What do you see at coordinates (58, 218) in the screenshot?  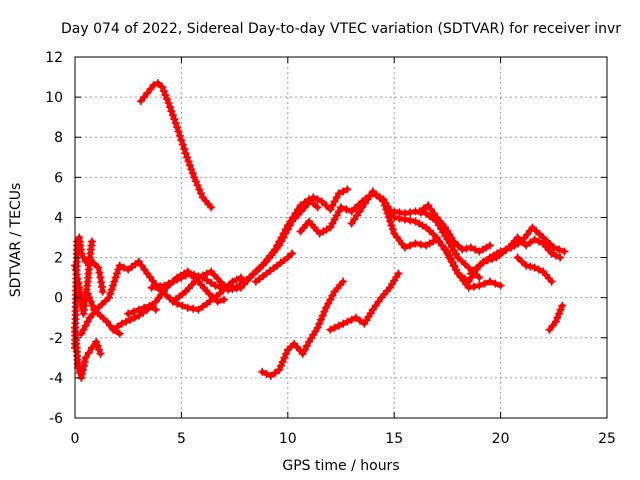 I see `y-tick-label: 4` at bounding box center [58, 218].